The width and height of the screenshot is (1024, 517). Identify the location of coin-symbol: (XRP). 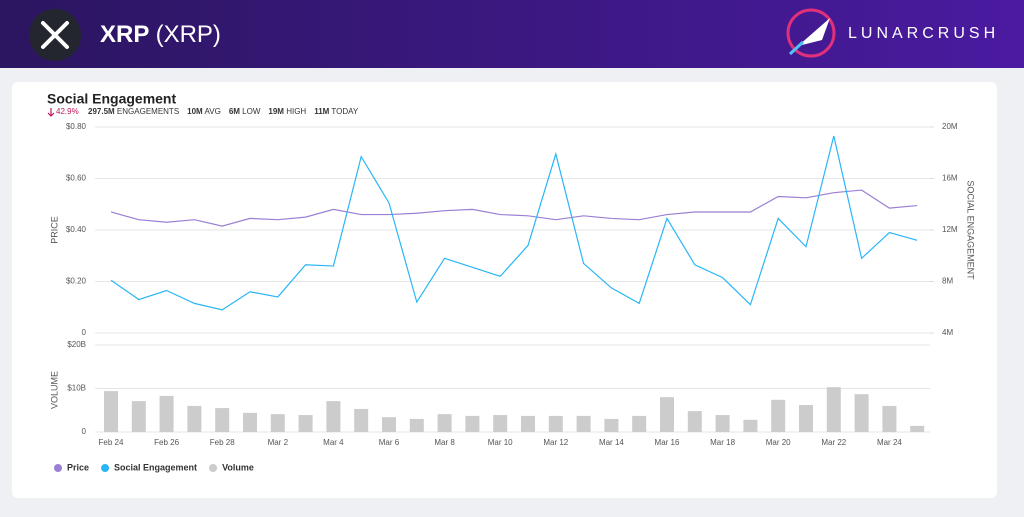
(188, 34).